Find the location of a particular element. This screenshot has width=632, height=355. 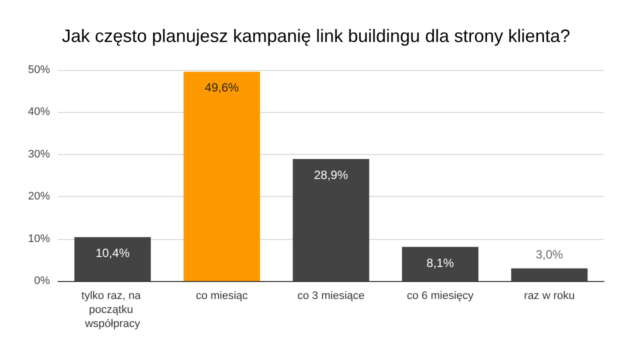

data-label: 3,0% is located at coordinates (550, 254).